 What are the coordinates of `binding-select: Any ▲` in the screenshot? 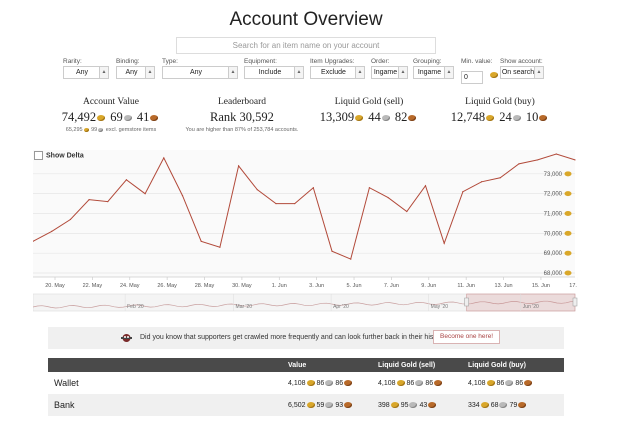 It's located at (135, 72).